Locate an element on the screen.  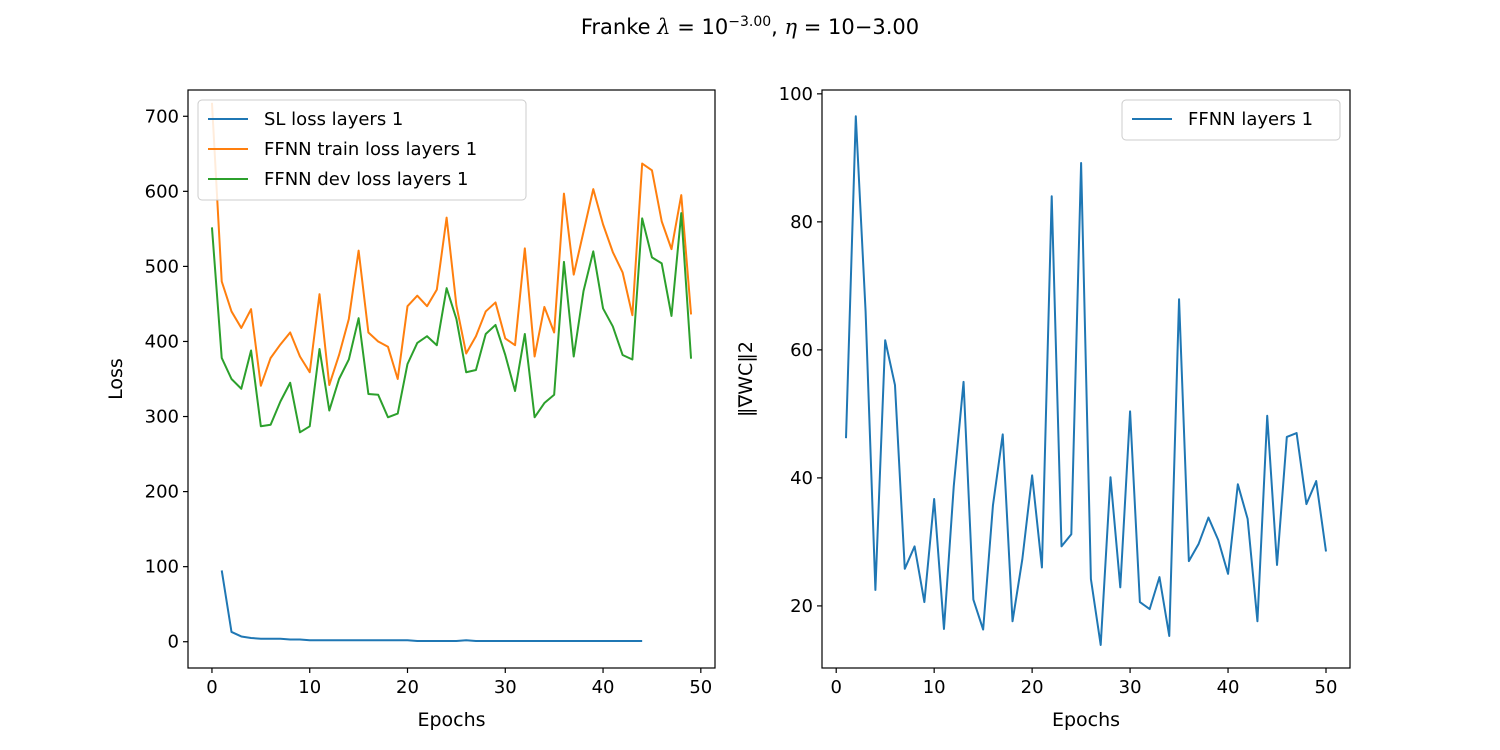
y-tick-label: 80 is located at coordinates (801, 222).